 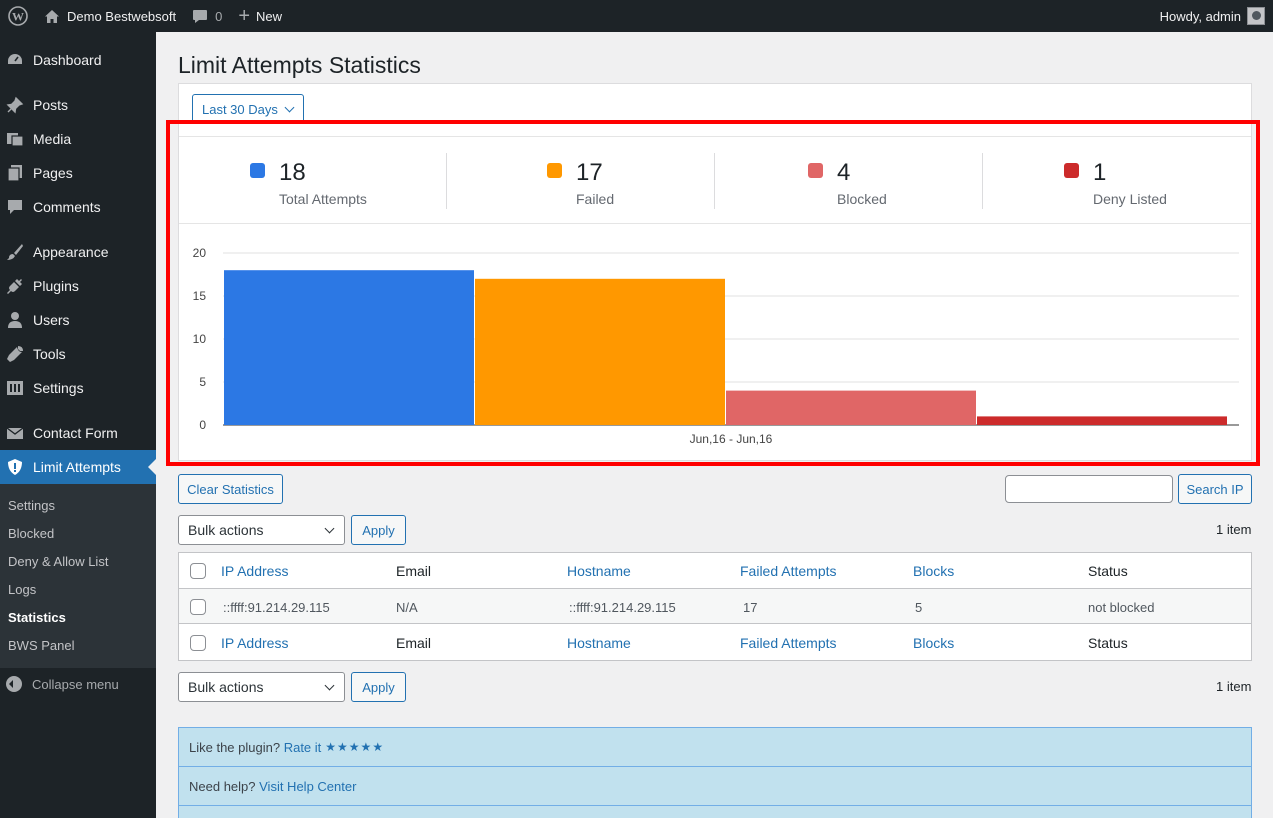 What do you see at coordinates (78, 139) in the screenshot?
I see `sidebar-item-media: Media` at bounding box center [78, 139].